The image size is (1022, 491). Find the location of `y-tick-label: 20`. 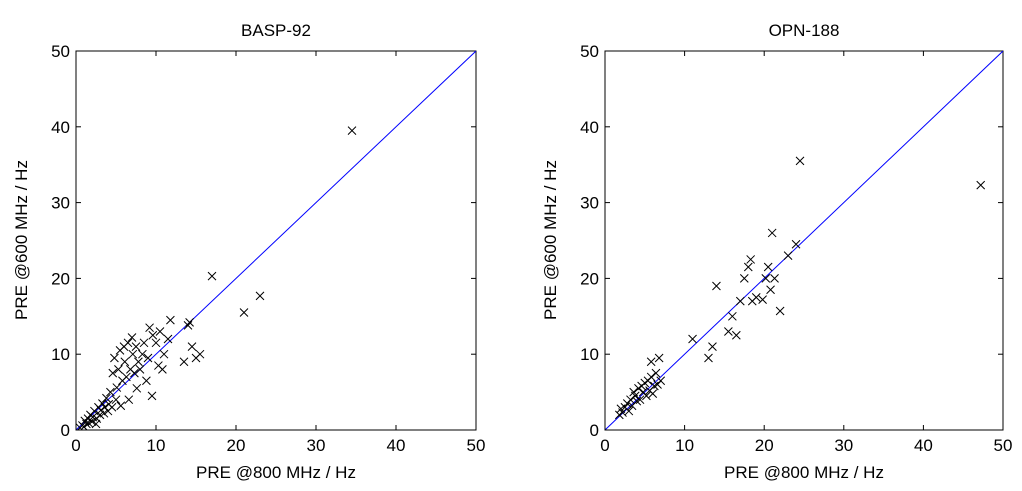

y-tick-label: 20 is located at coordinates (60, 278).